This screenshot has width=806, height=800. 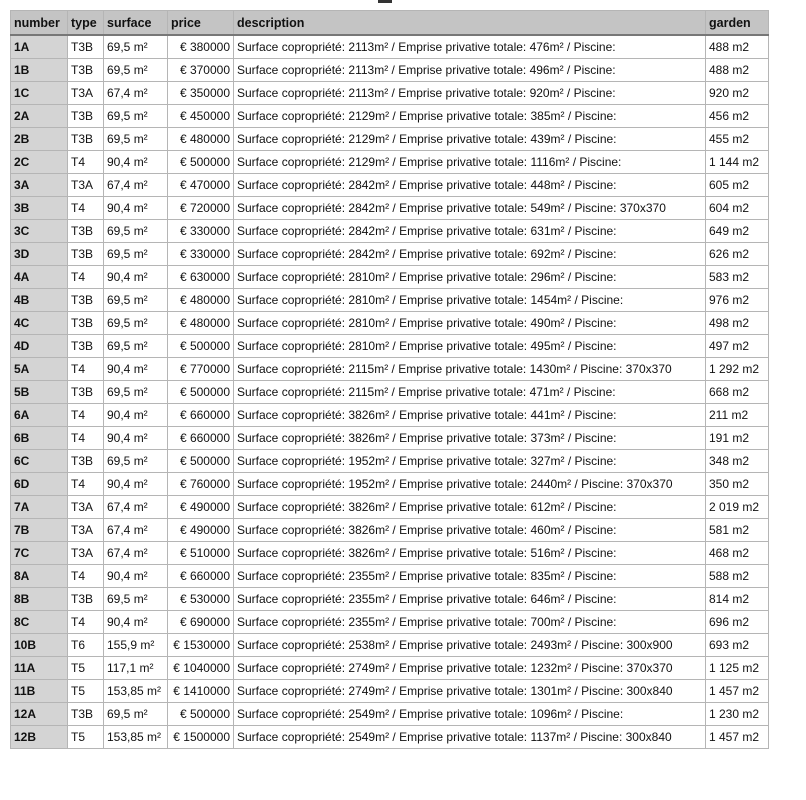 I want to click on cell-number: 1B, so click(x=39, y=70).